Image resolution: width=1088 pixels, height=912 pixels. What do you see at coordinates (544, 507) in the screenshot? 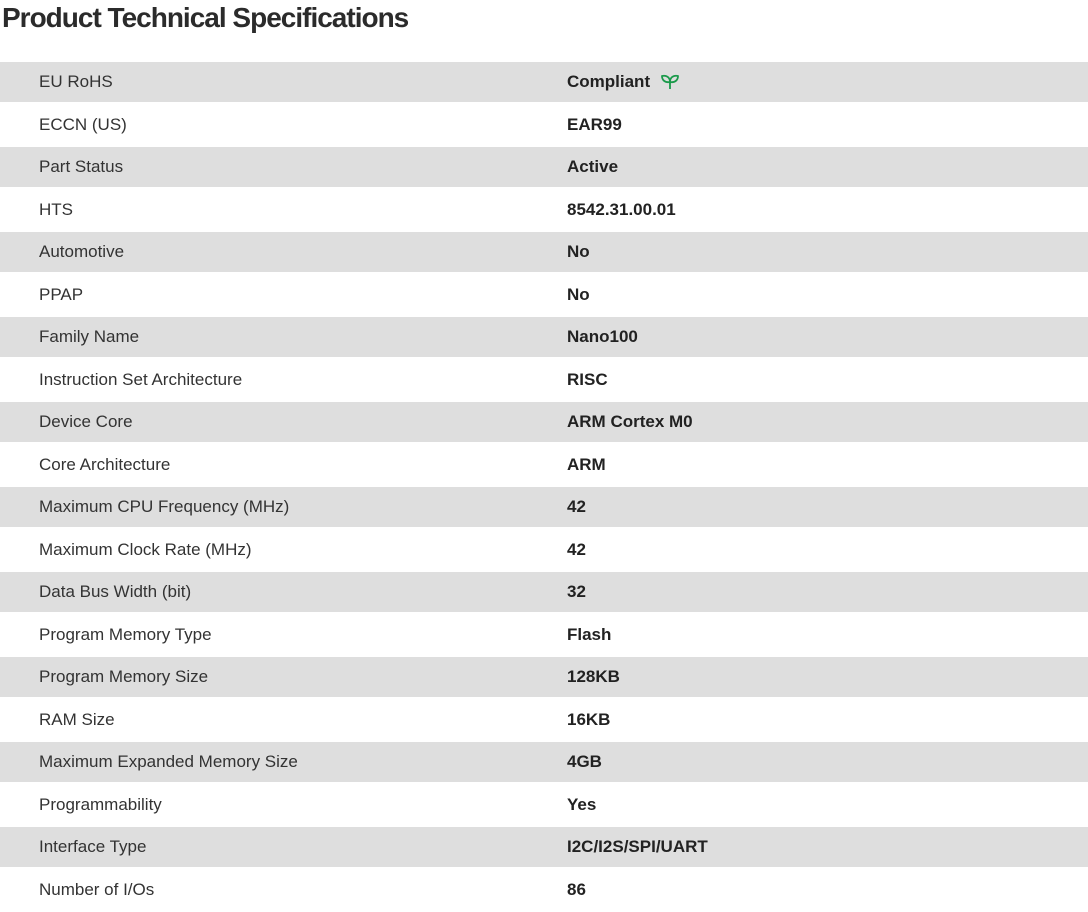
I see `spec-row: Maximum CPU Frequency (MHz) 42` at bounding box center [544, 507].